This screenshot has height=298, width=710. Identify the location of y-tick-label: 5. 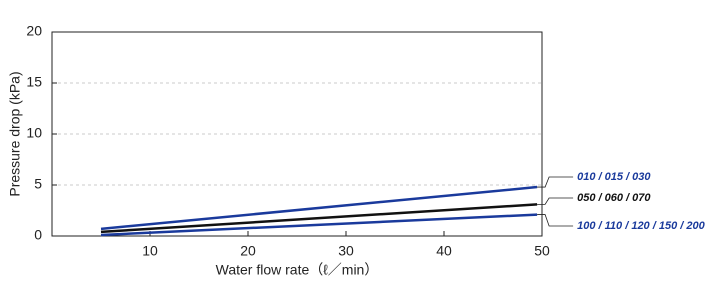
(38, 184).